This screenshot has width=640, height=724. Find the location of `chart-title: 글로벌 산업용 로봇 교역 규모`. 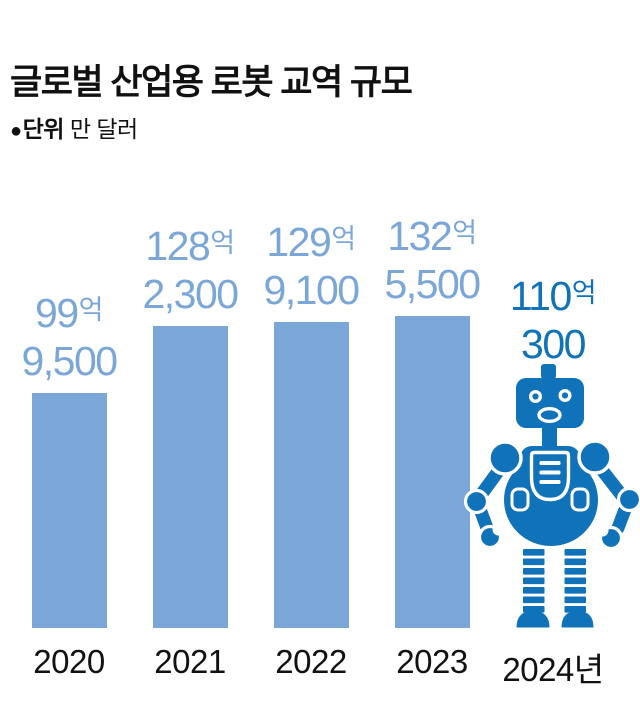

chart-title: 글로벌 산업용 로봇 교역 규모 is located at coordinates (211, 82).